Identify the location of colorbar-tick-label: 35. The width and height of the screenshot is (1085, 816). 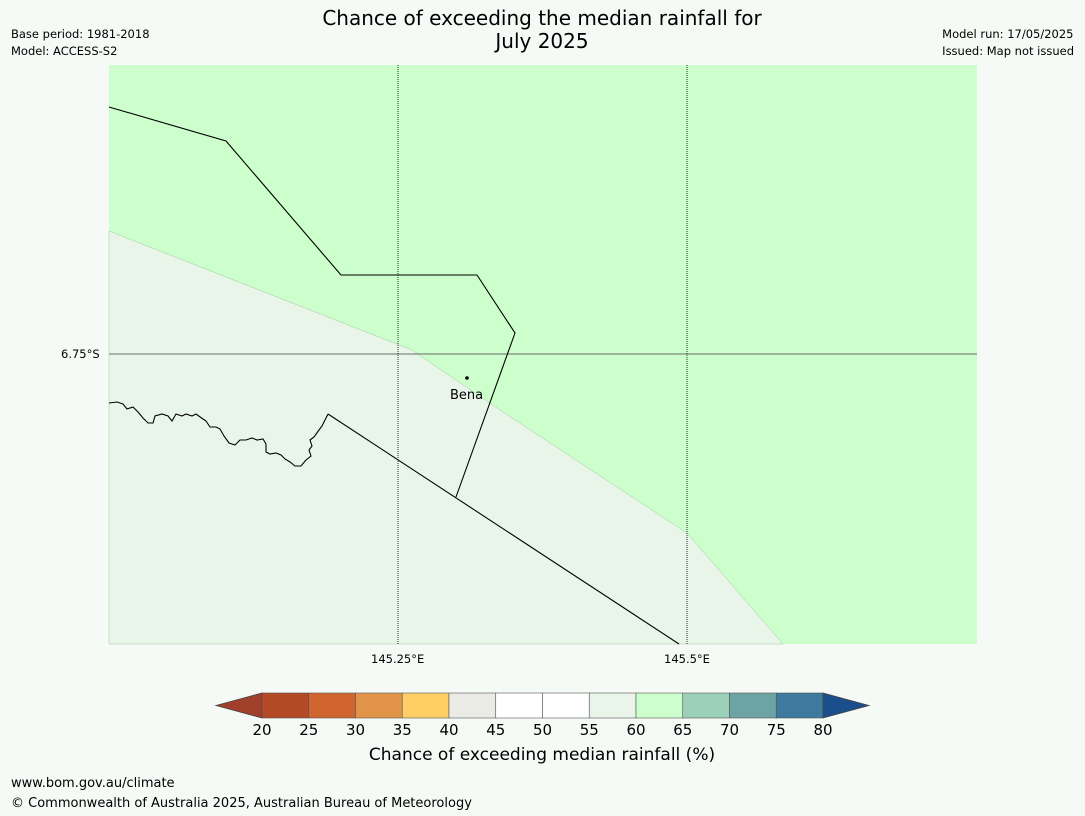
(402, 730).